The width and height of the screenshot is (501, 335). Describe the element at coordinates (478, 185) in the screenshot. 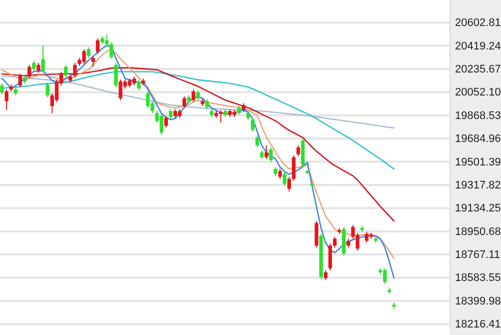

I see `y-tick-label: 19317.82` at that location.